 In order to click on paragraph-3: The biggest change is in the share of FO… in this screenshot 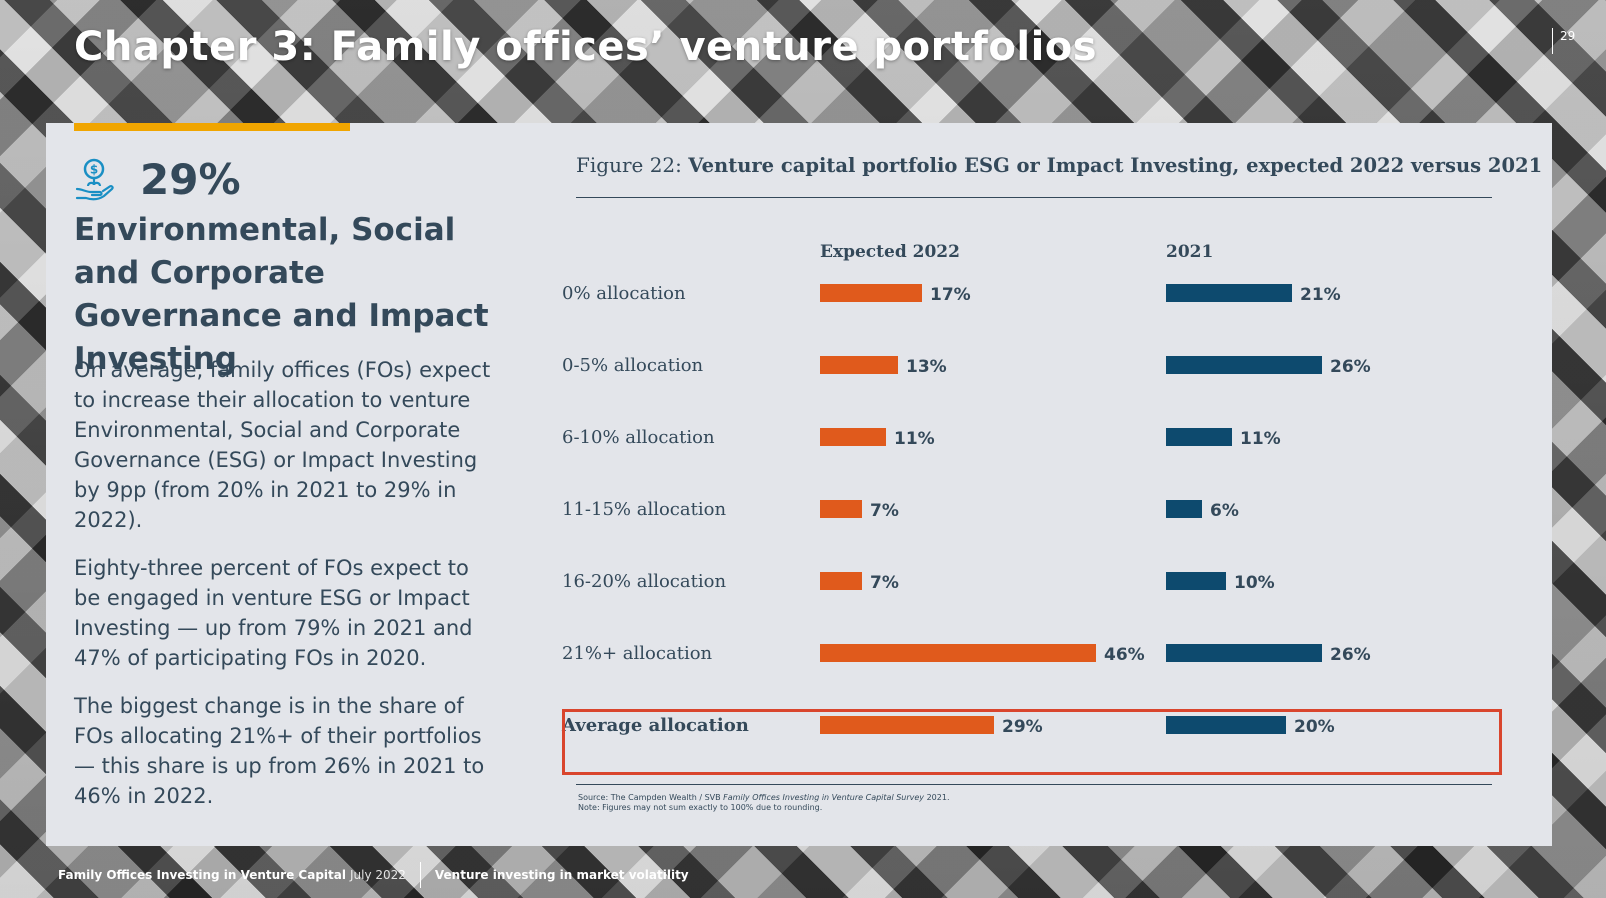, I will do `click(279, 751)`.